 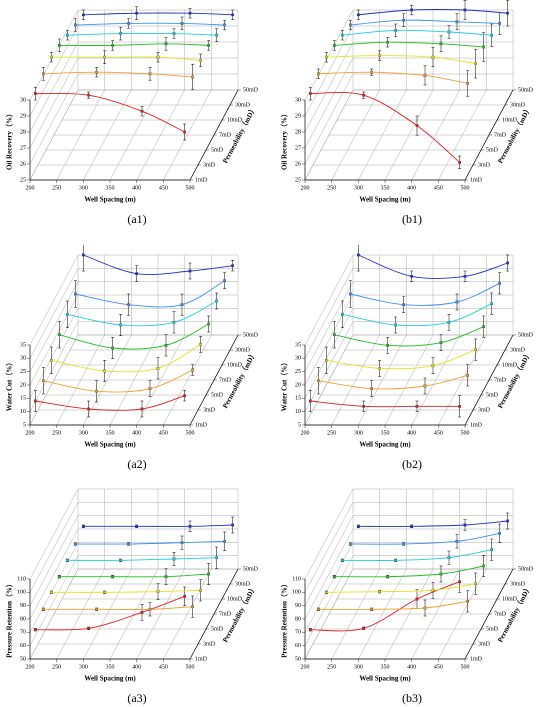 I want to click on y-axis-label: Oil Recovery（%）, so click(x=10, y=140).